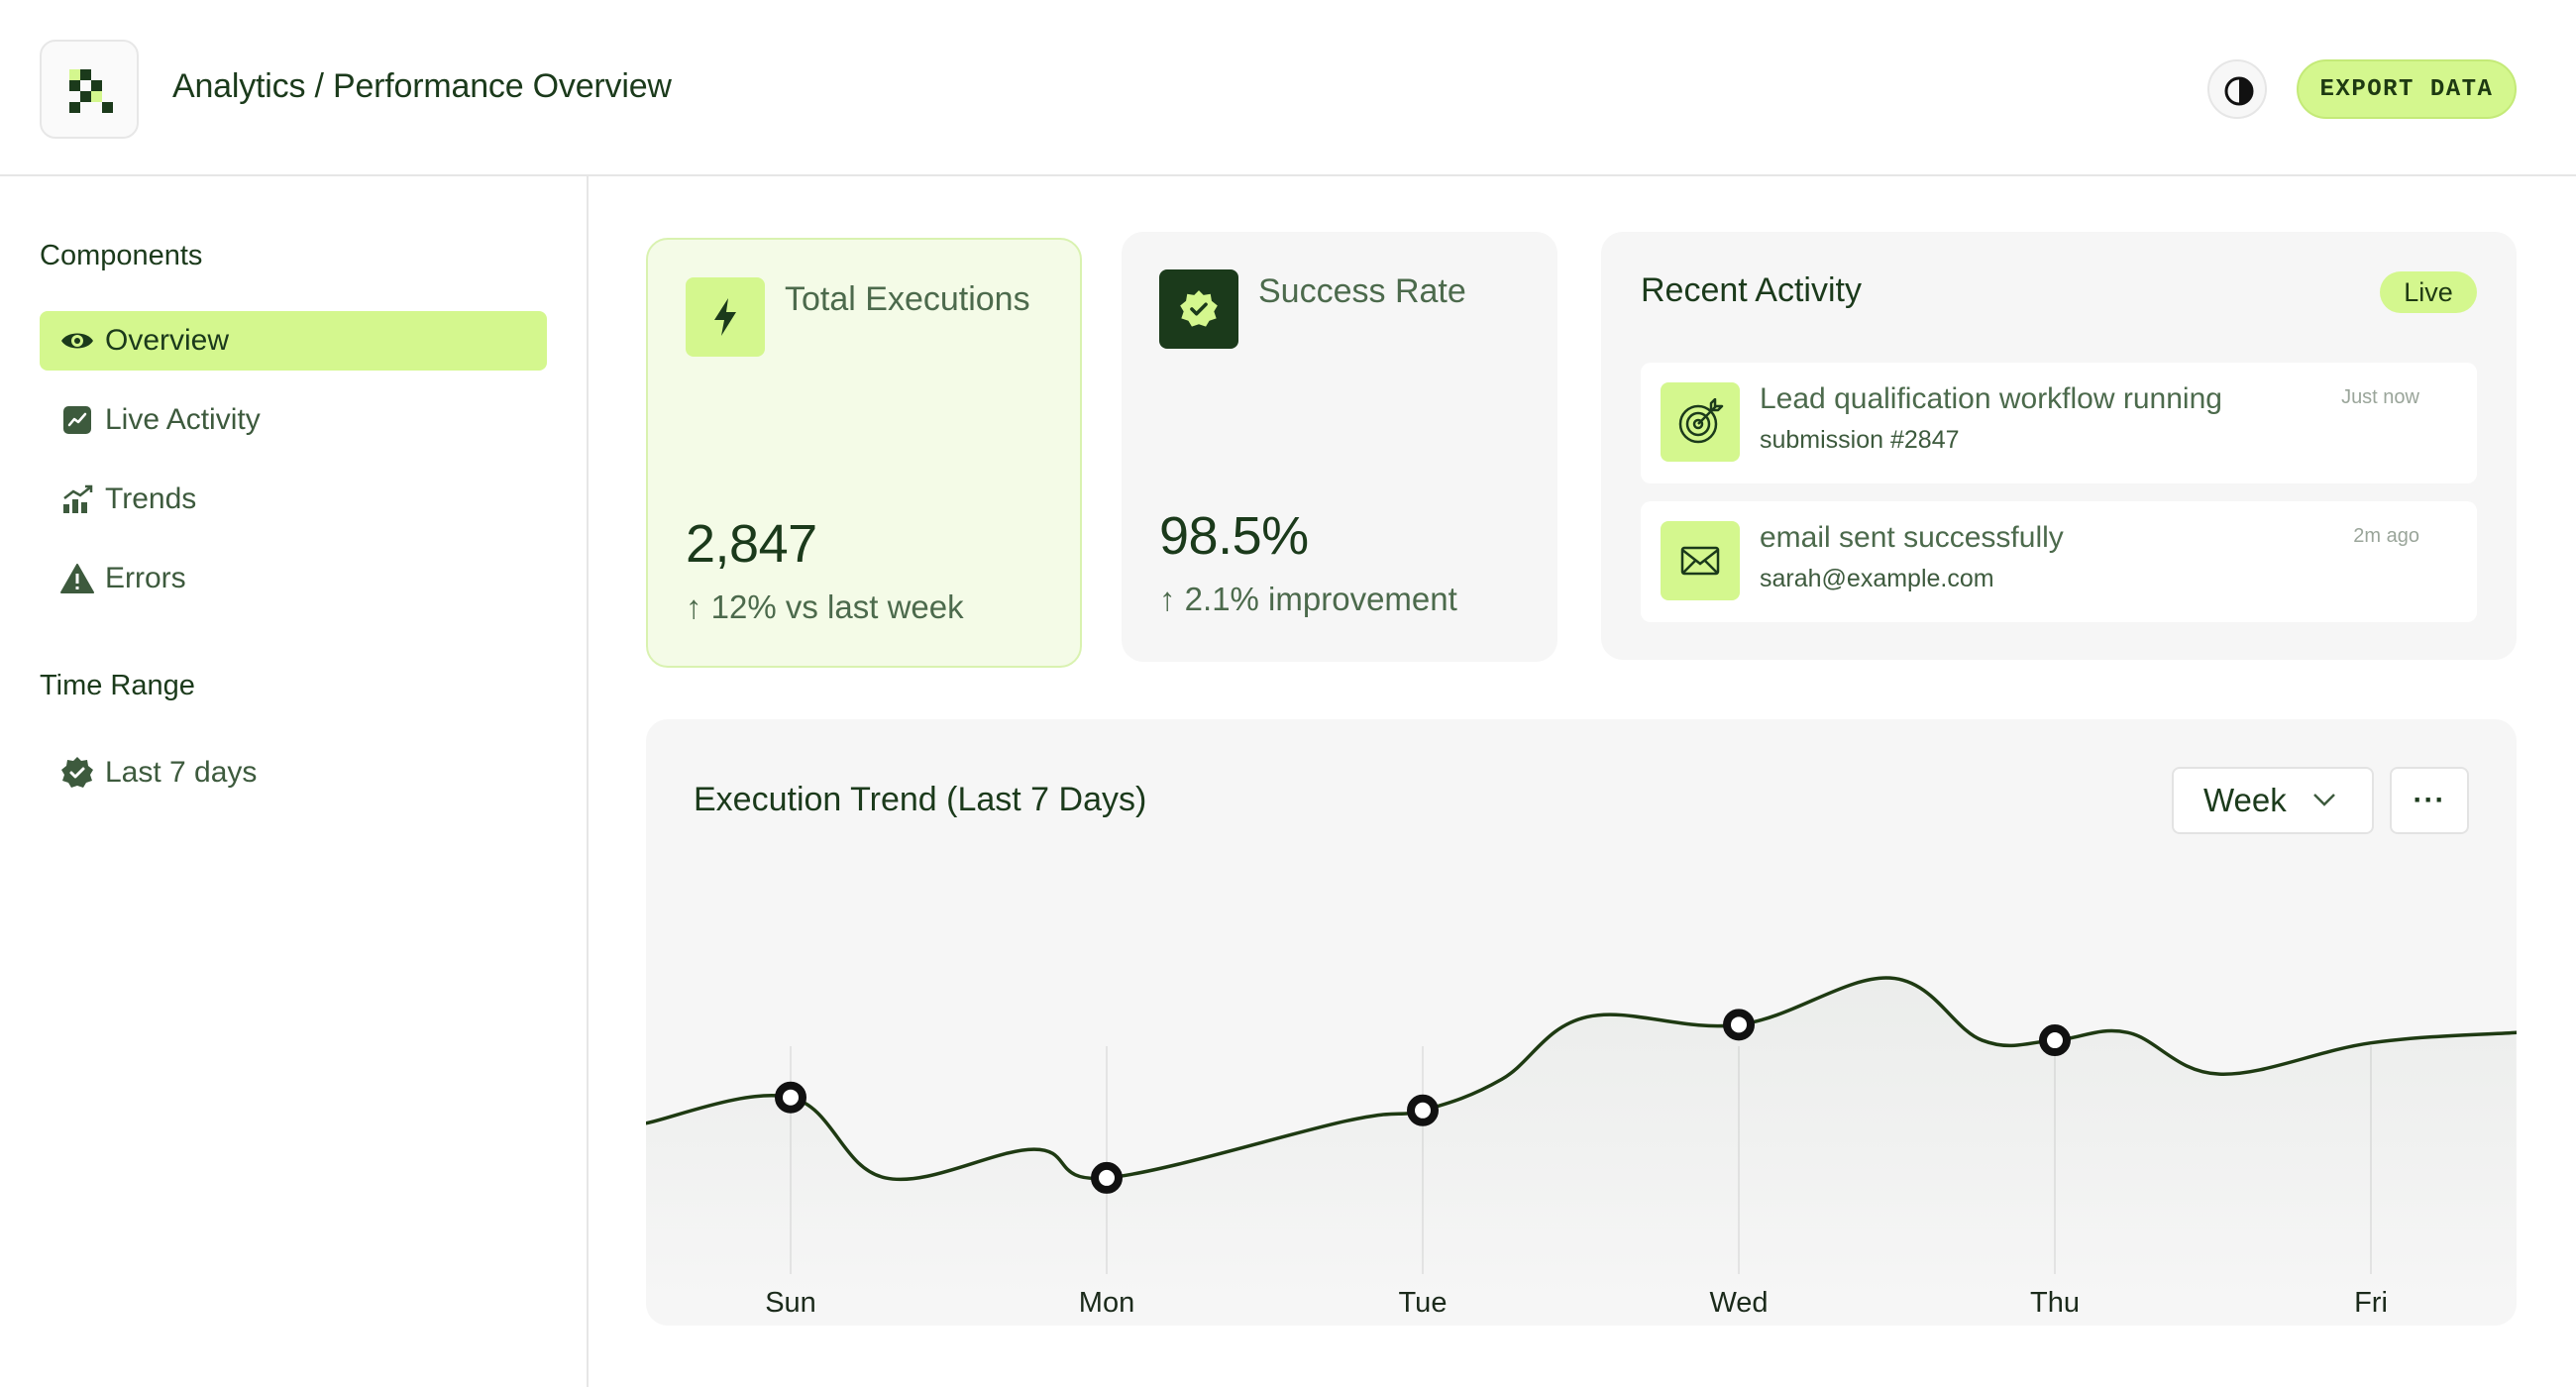 The image size is (2576, 1387). Describe the element at coordinates (1107, 1303) in the screenshot. I see `x-tick-label: Mon` at that location.